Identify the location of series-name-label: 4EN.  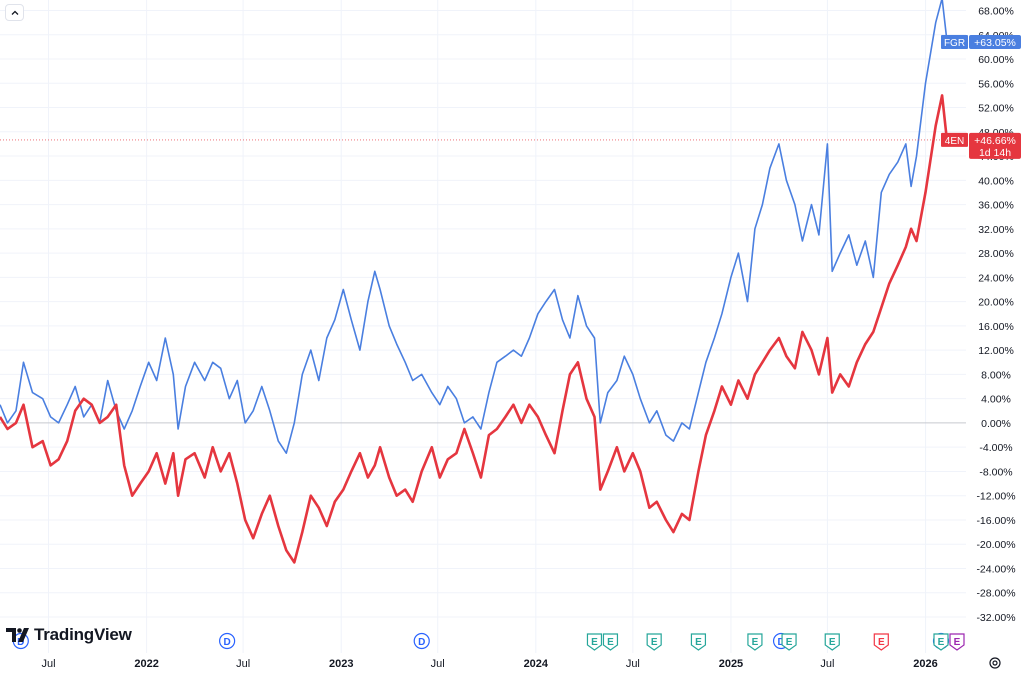
(954, 141).